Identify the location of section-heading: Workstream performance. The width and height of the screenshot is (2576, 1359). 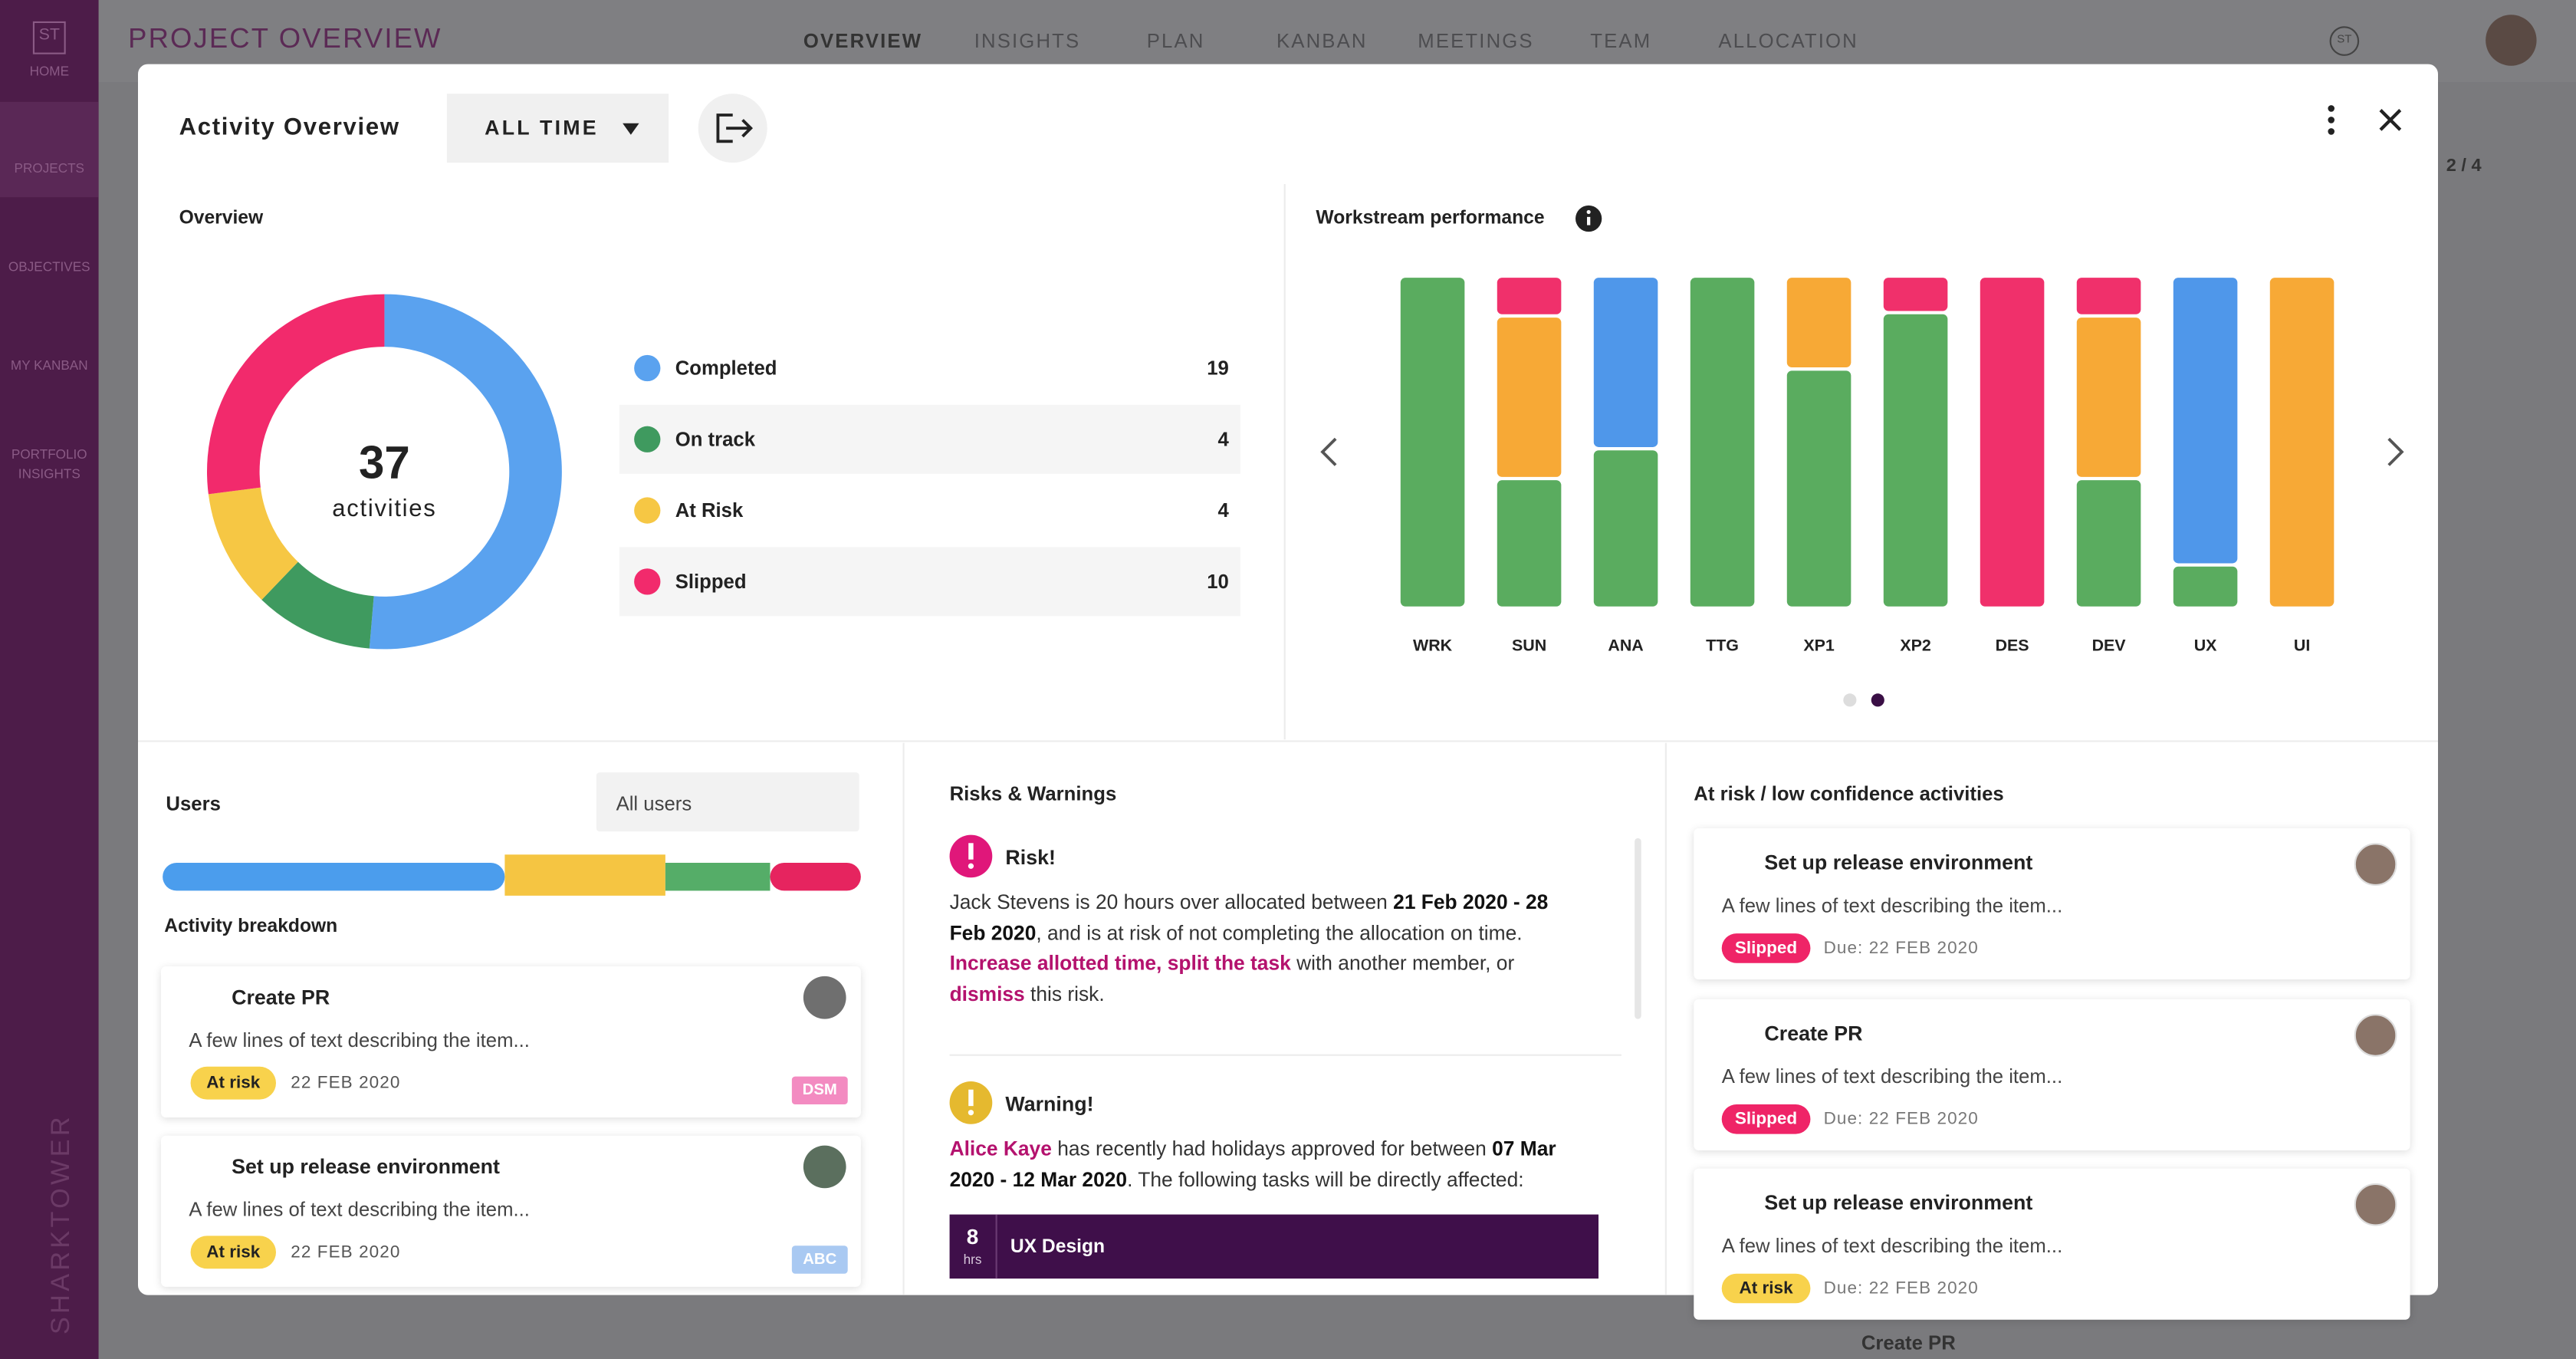
(1430, 219).